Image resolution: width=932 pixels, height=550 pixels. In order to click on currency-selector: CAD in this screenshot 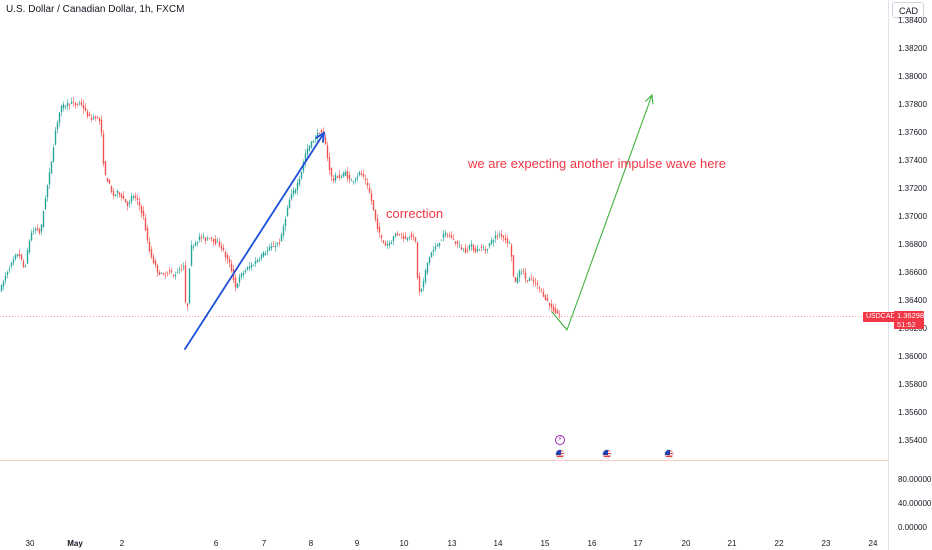, I will do `click(908, 10)`.